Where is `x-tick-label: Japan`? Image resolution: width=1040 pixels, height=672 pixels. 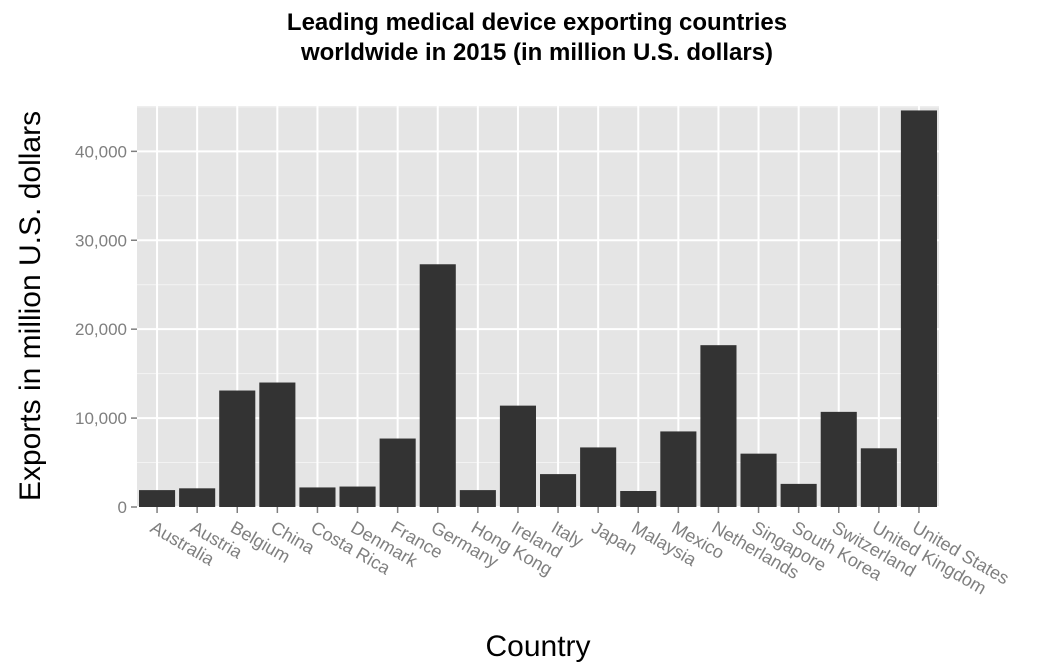 x-tick-label: Japan is located at coordinates (614, 538).